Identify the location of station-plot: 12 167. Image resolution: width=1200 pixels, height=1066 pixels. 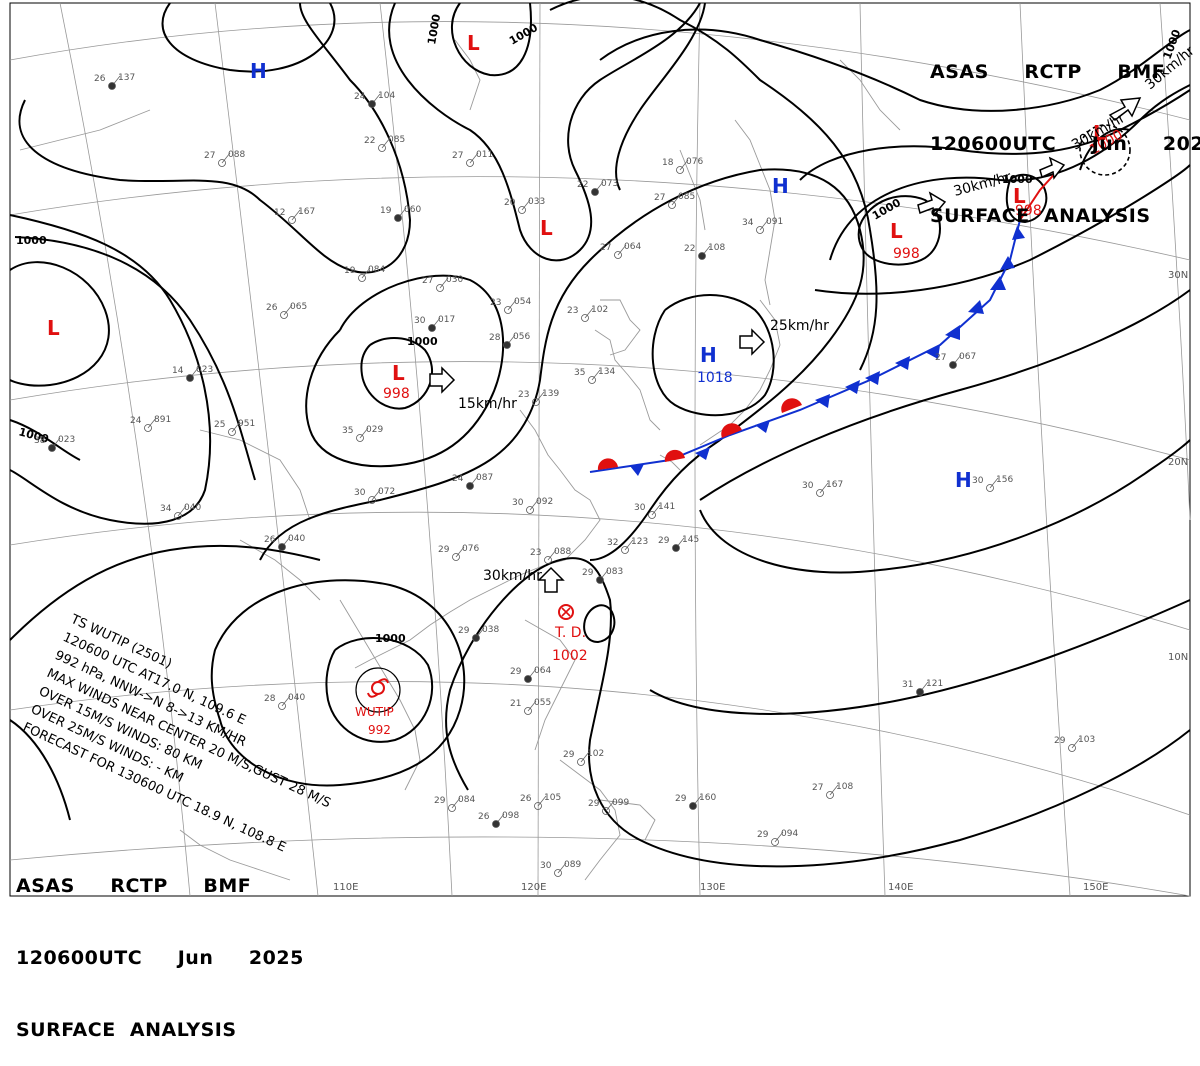
(294, 215).